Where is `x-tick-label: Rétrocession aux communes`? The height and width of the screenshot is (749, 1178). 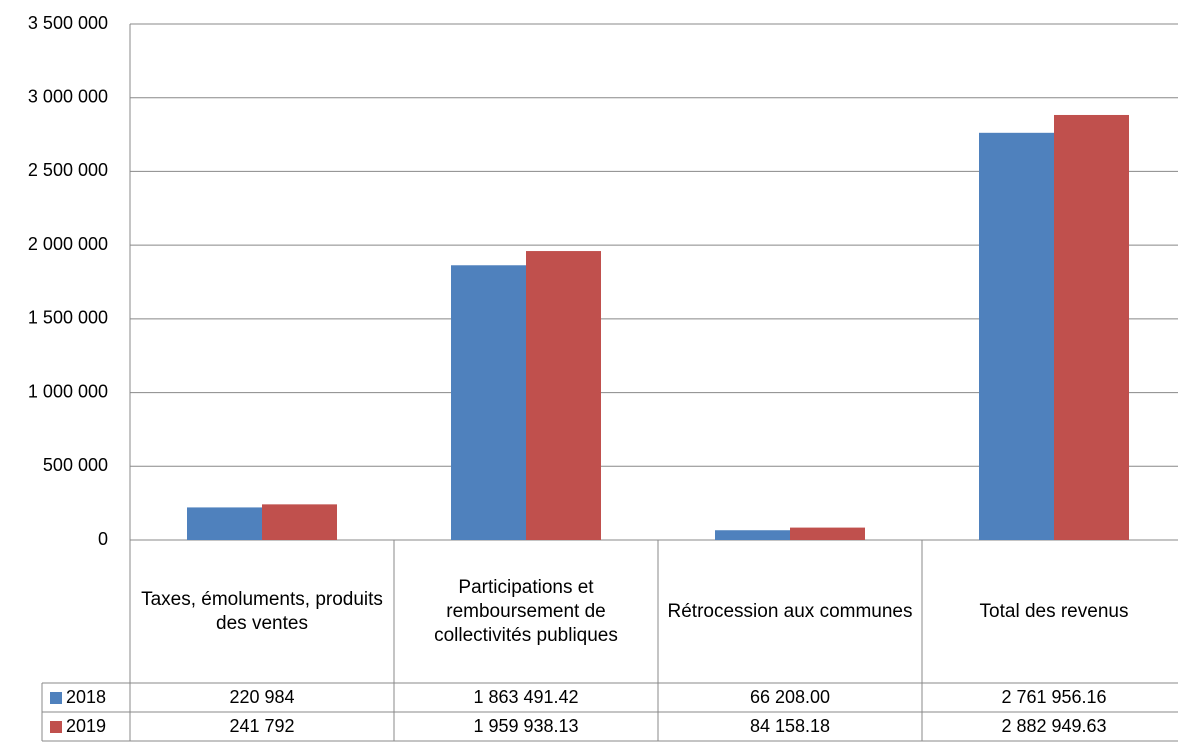
x-tick-label: Rétrocession aux communes is located at coordinates (790, 611).